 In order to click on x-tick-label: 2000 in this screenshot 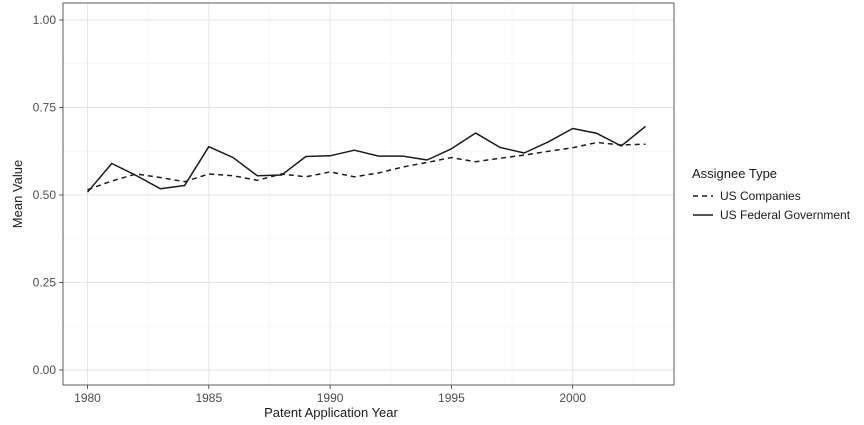, I will do `click(572, 398)`.